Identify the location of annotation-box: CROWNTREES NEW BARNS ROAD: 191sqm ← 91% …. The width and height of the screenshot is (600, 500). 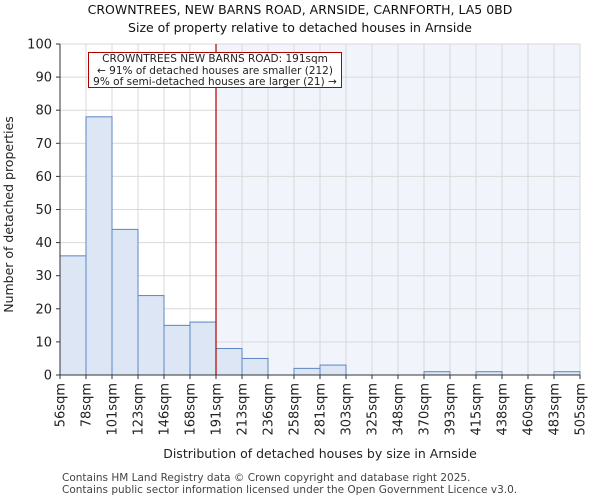
(215, 70).